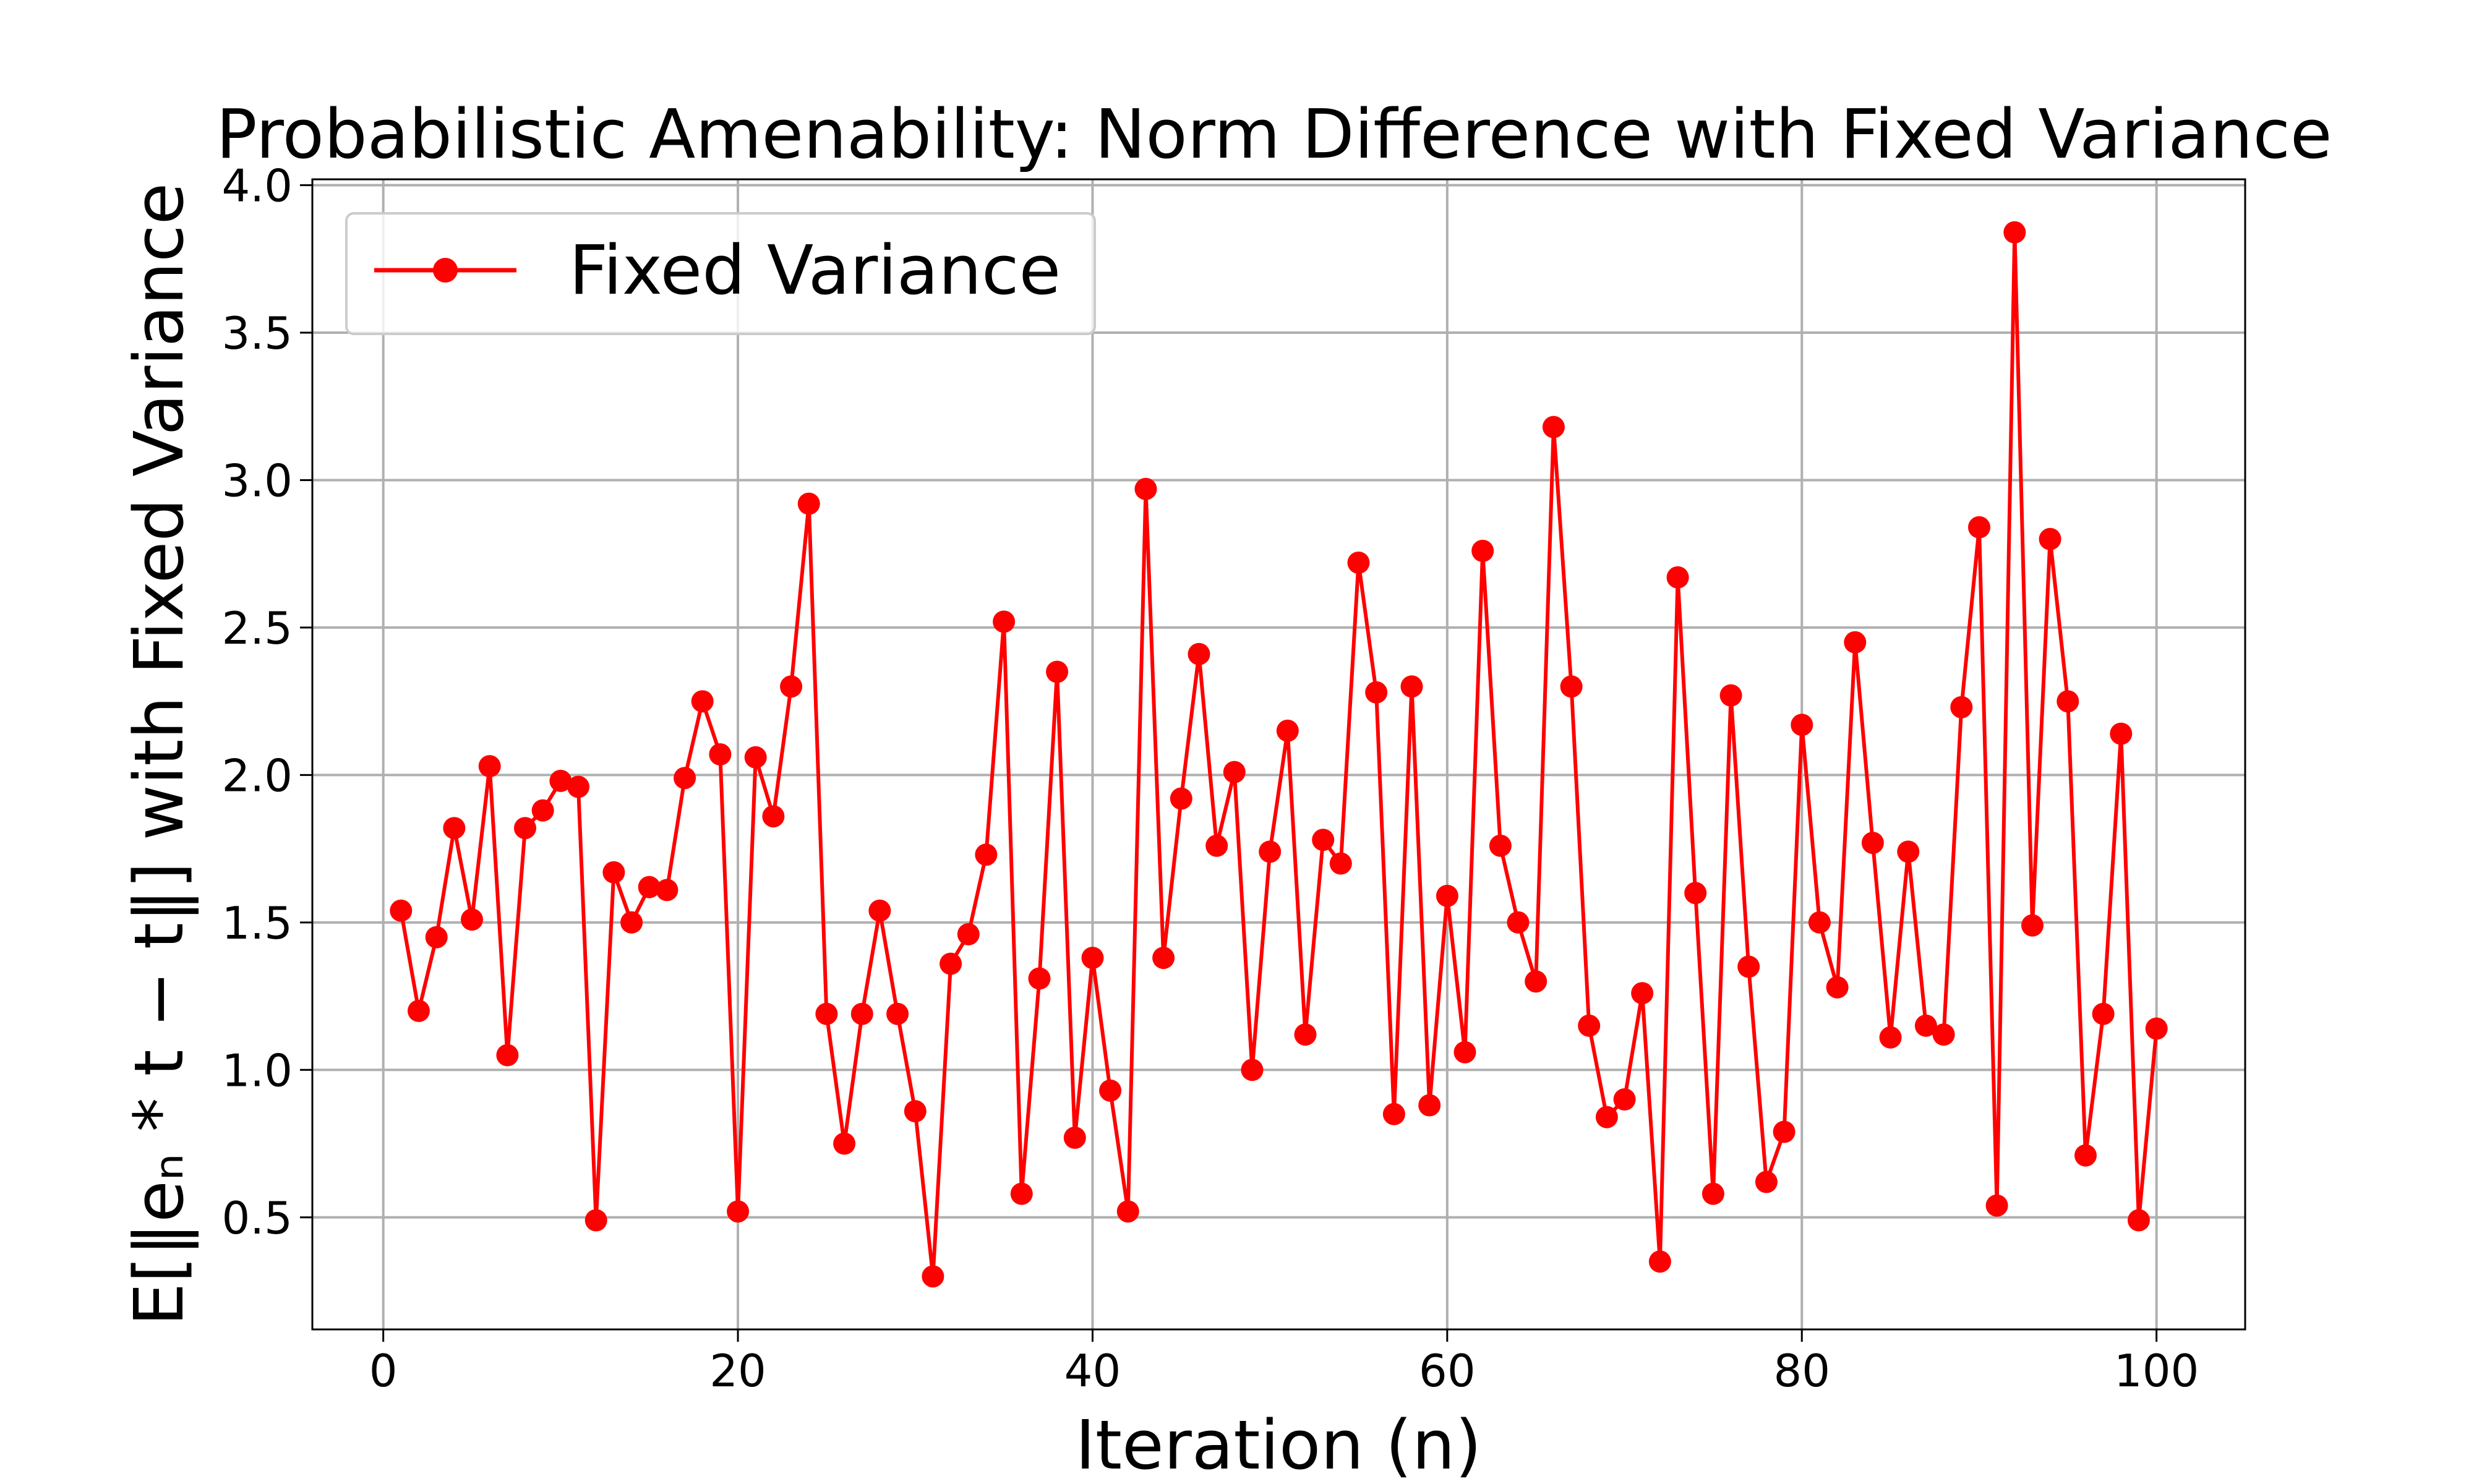 Image resolution: width=2474 pixels, height=1484 pixels. Describe the element at coordinates (1092, 1371) in the screenshot. I see `x-tick-label: 40` at that location.